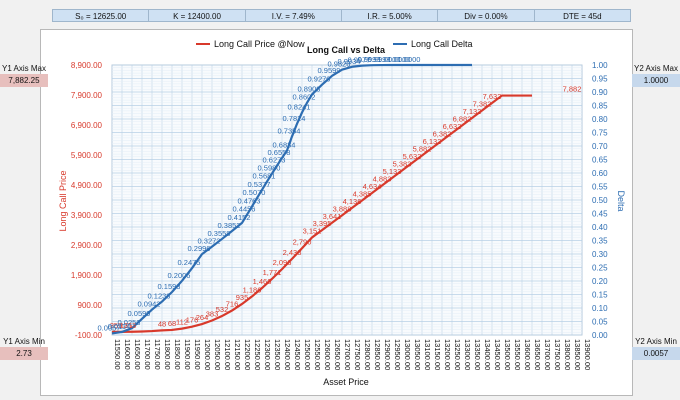 Image resolution: width=680 pixels, height=400 pixels. What do you see at coordinates (272, 272) in the screenshot?
I see `data-label-price: 1,771` at bounding box center [272, 272].